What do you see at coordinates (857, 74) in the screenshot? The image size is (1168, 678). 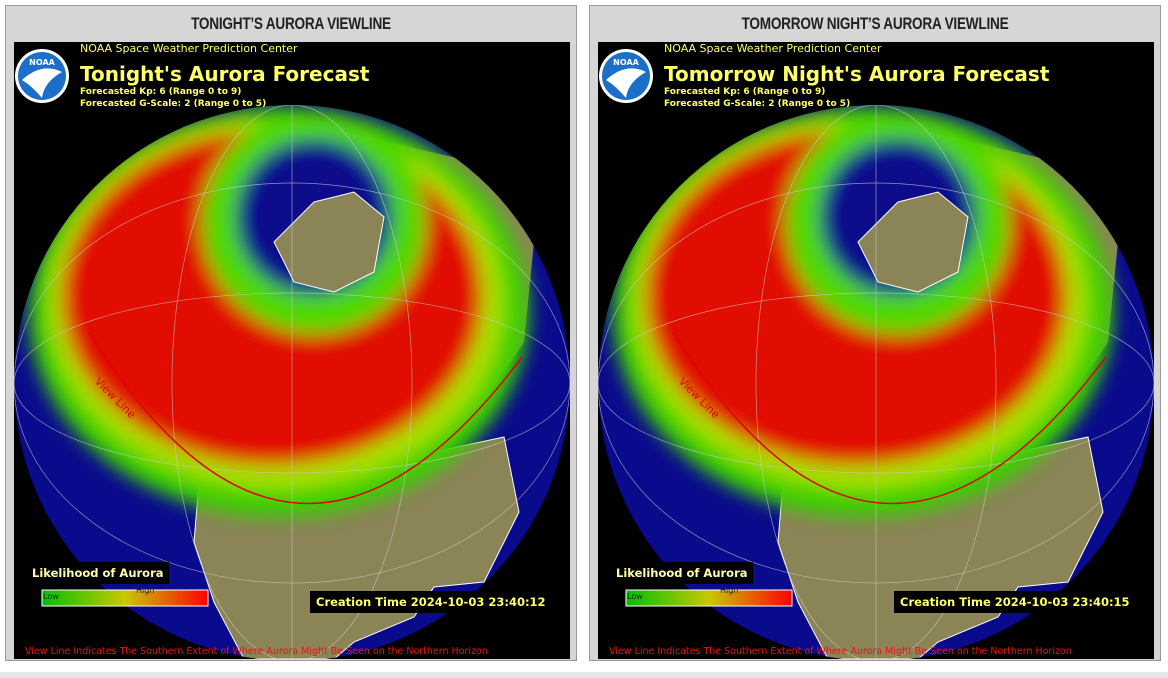 I see `heading: Tomorrow Night's Aurora Forecast` at bounding box center [857, 74].